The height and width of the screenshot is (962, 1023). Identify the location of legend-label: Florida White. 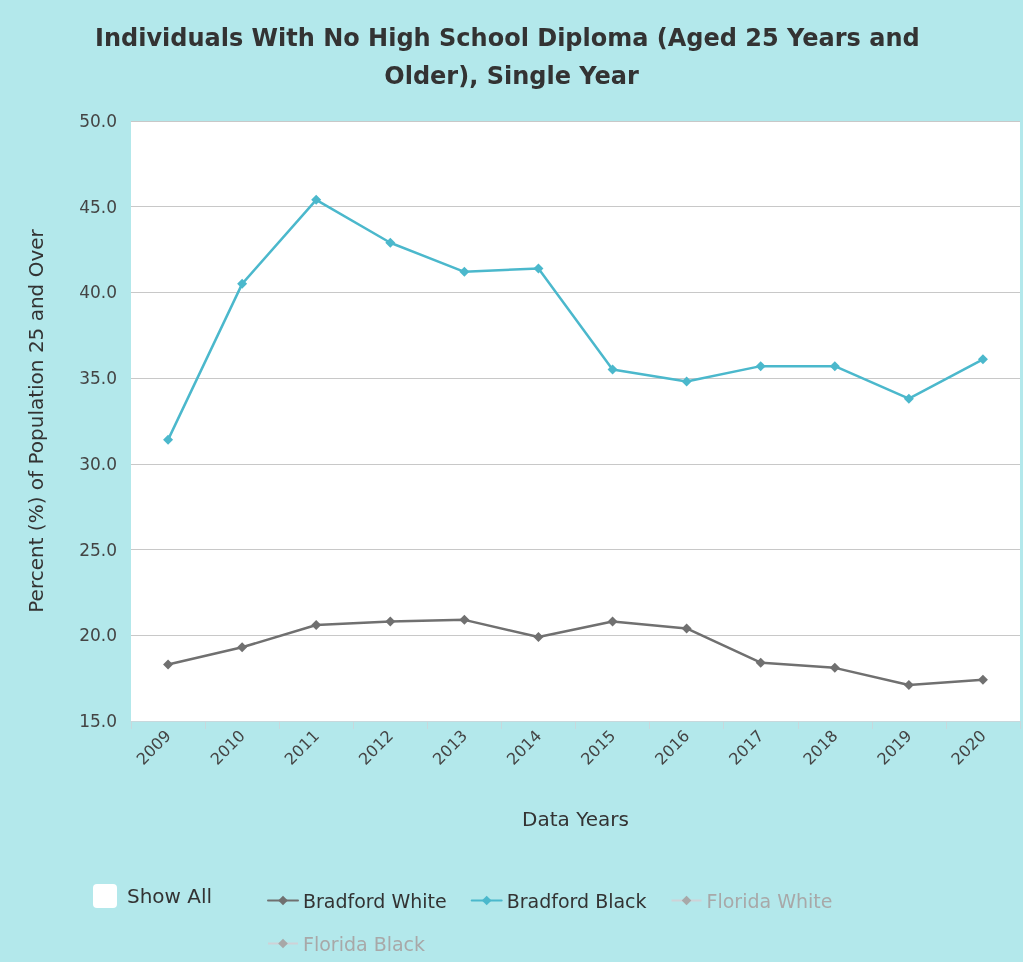
(769, 900).